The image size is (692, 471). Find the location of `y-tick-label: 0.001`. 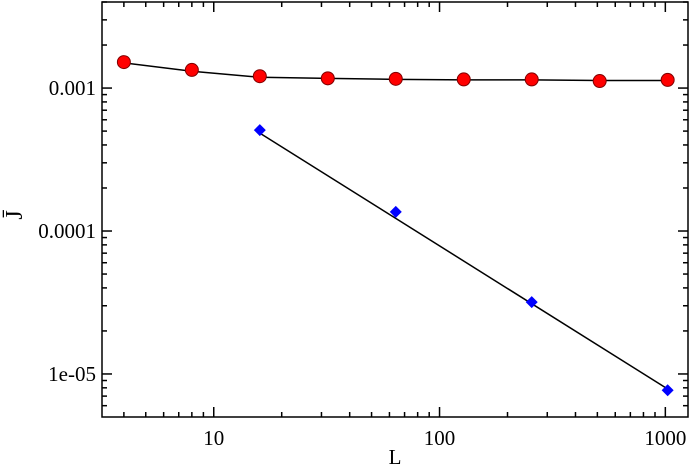

y-tick-label: 0.001 is located at coordinates (72, 88).